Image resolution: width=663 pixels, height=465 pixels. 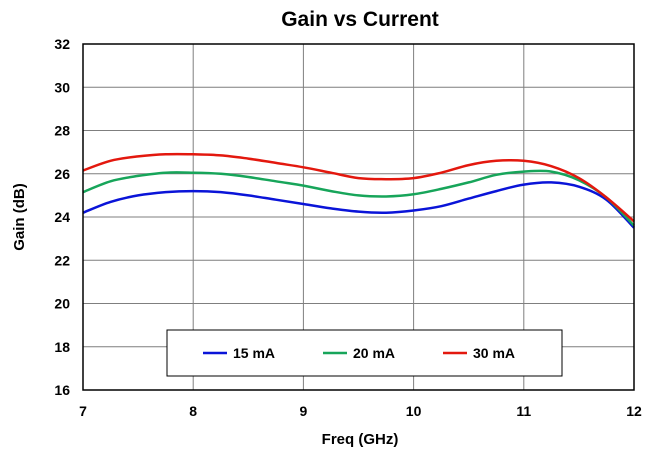 I want to click on y-axis-ticks: 16 18 20 22 24 26 28 30 32, so click(x=62, y=217).